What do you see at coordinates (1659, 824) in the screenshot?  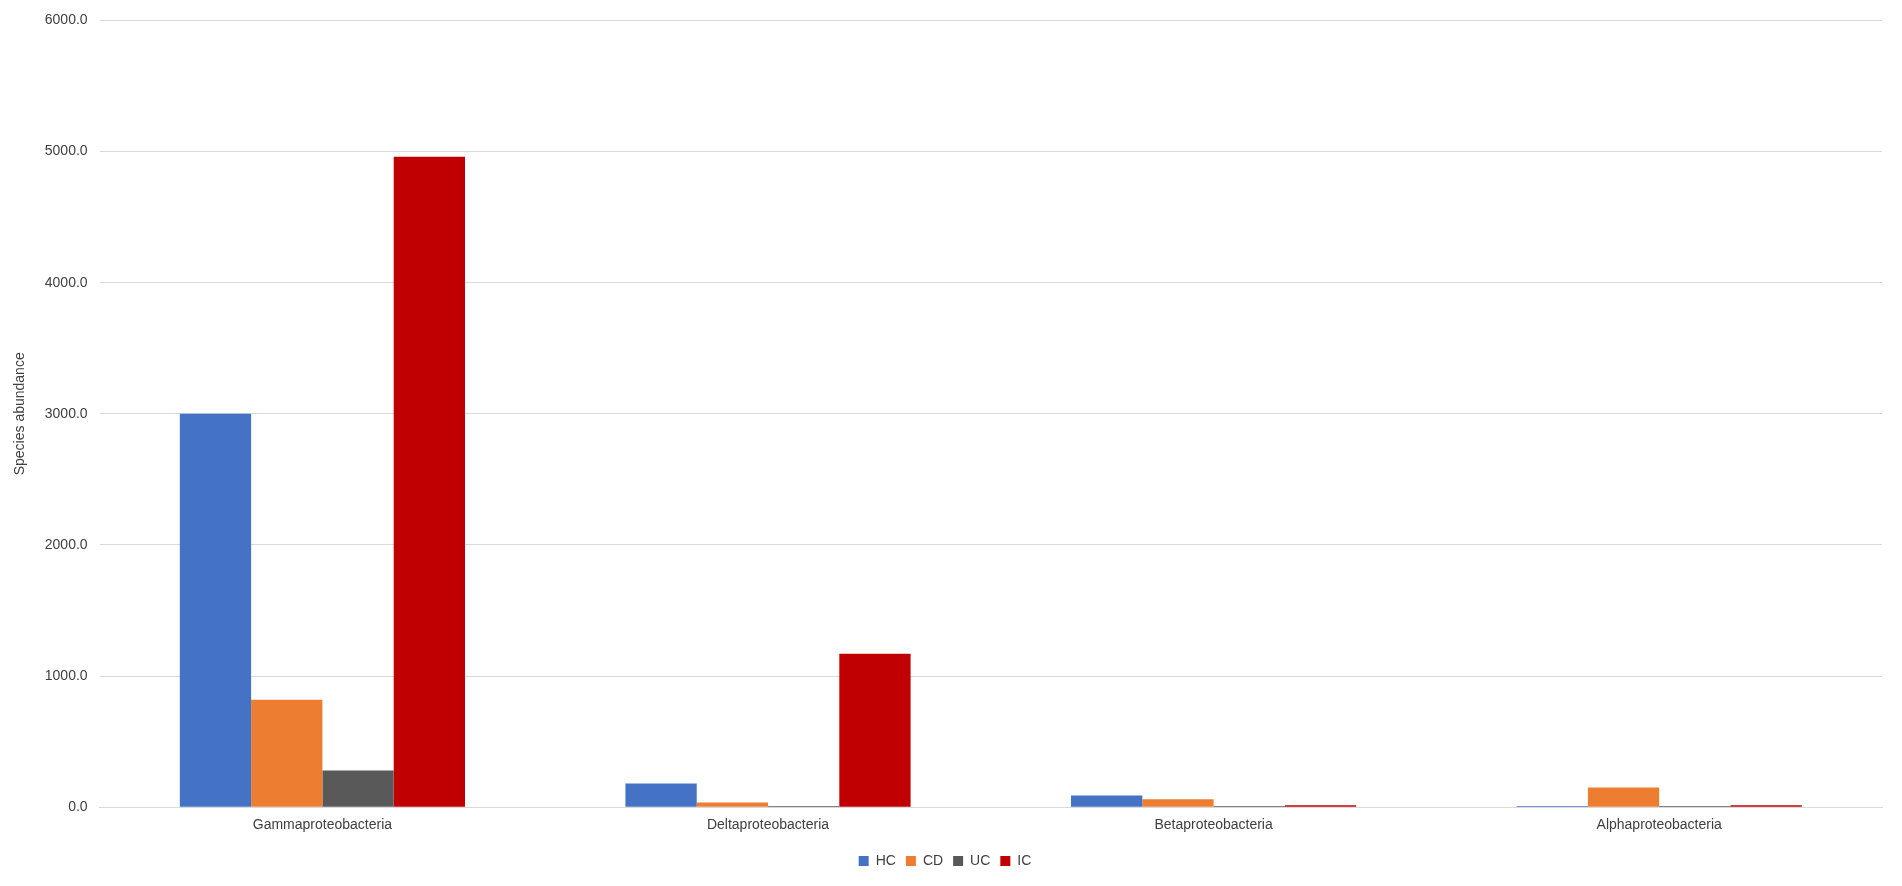 I see `x-tick-label: Alphaproteobacteria` at bounding box center [1659, 824].